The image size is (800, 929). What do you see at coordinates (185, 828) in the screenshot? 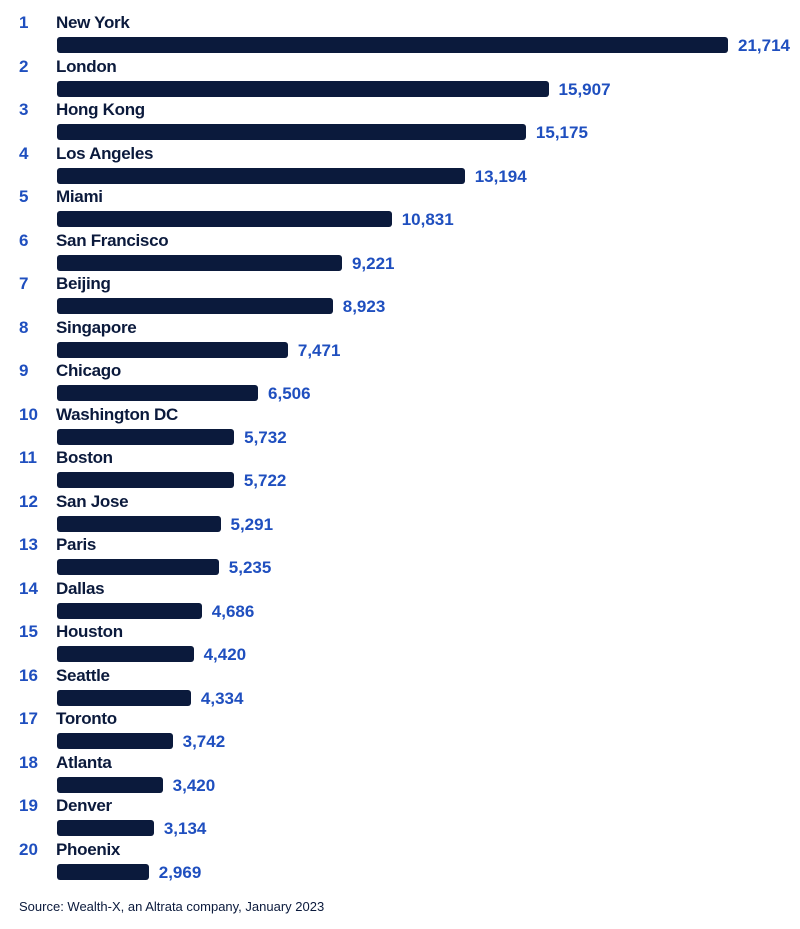
I see `value-label: 3,134` at bounding box center [185, 828].